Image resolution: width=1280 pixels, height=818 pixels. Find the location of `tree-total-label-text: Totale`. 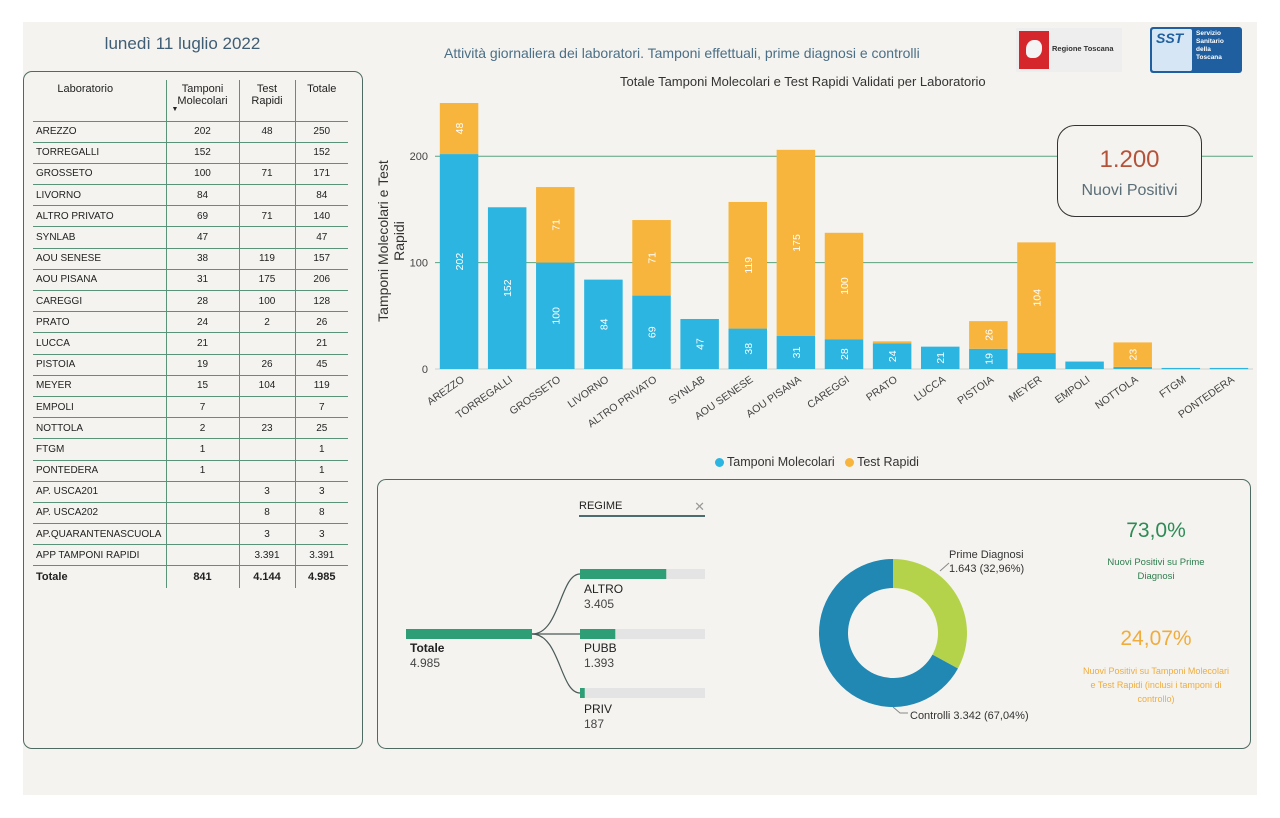

tree-total-label-text: Totale is located at coordinates (427, 648).